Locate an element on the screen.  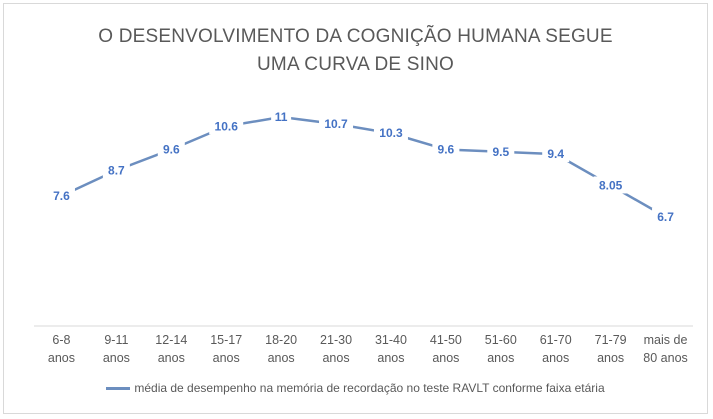
data-label: 9.5 is located at coordinates (500, 152).